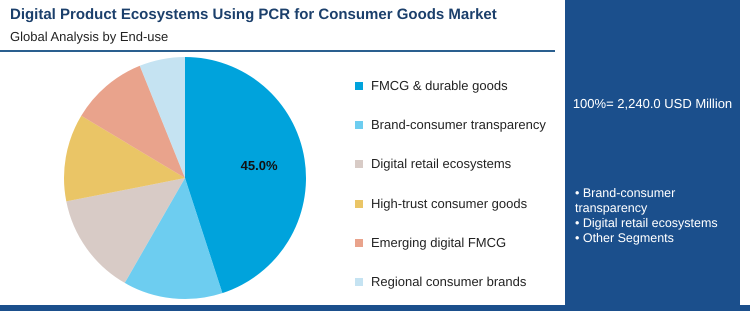 This screenshot has height=311, width=750. Describe the element at coordinates (625, 238) in the screenshot. I see `text: • Other Segments` at that location.